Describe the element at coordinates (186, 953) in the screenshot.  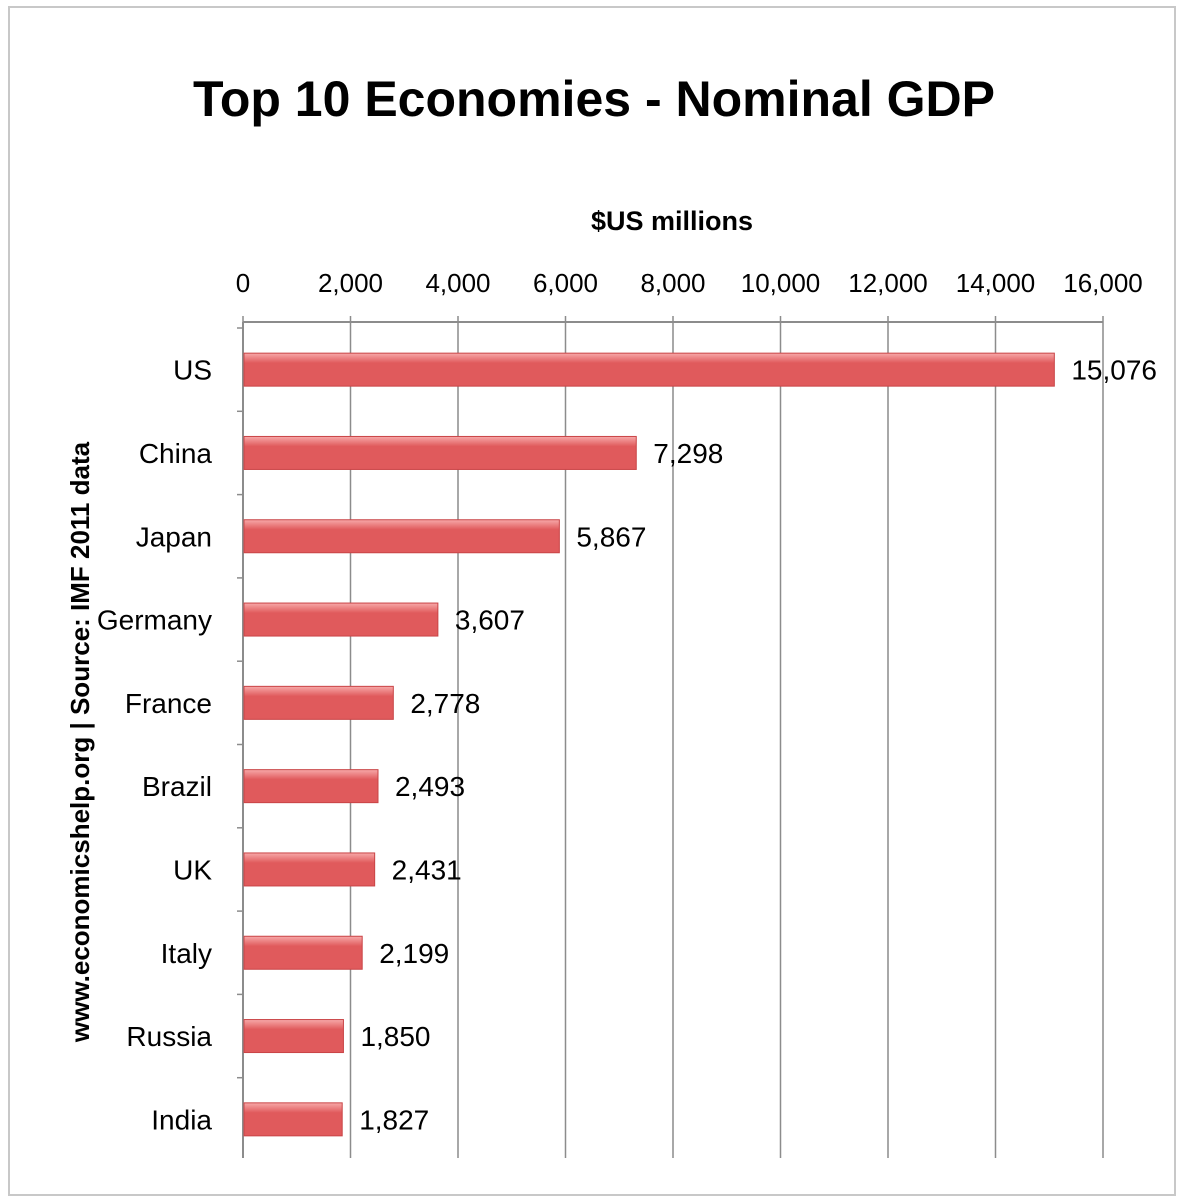
I see `category-label: Italy` at that location.